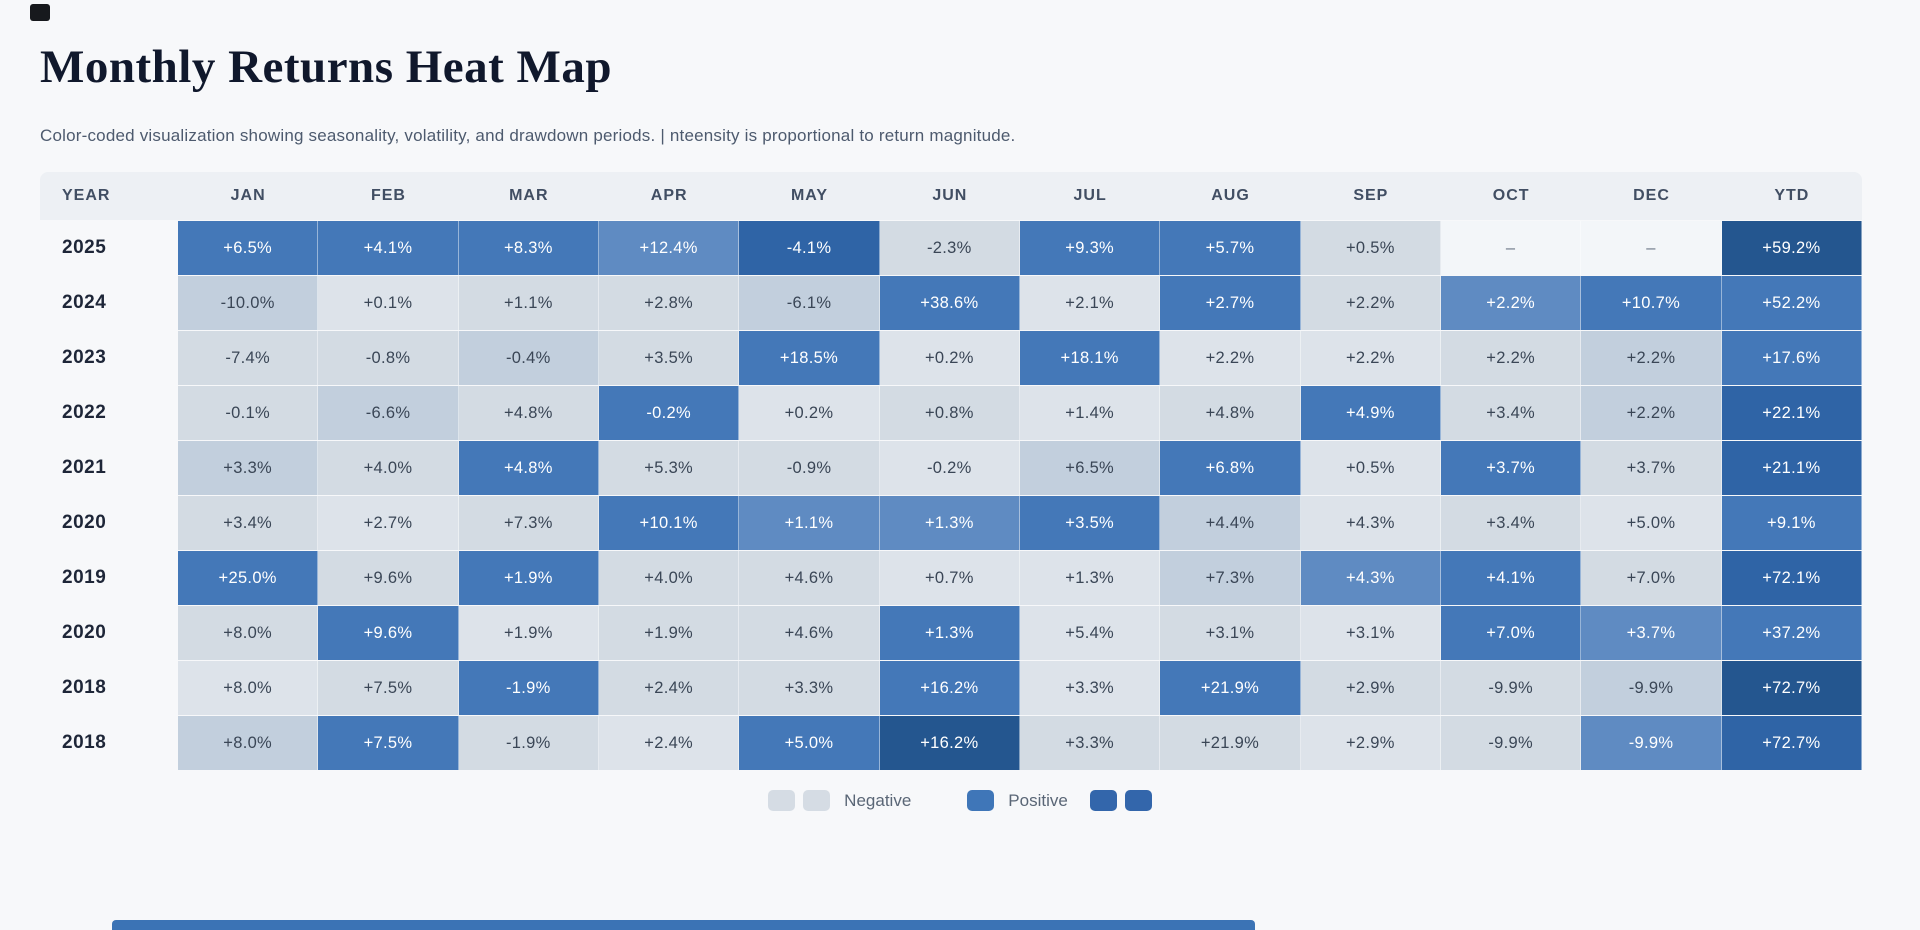 This screenshot has width=1920, height=930. What do you see at coordinates (1090, 248) in the screenshot?
I see `heatmap-cell: +9.3%` at bounding box center [1090, 248].